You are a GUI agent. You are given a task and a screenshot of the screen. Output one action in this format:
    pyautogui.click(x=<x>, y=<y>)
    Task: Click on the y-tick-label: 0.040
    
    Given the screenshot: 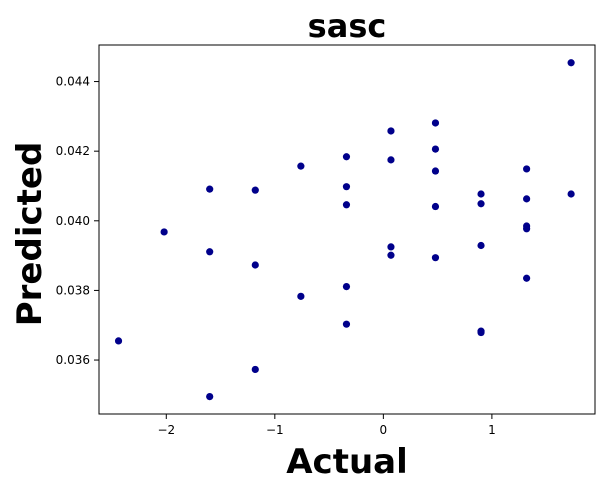 What is the action you would take?
    pyautogui.click(x=73, y=221)
    